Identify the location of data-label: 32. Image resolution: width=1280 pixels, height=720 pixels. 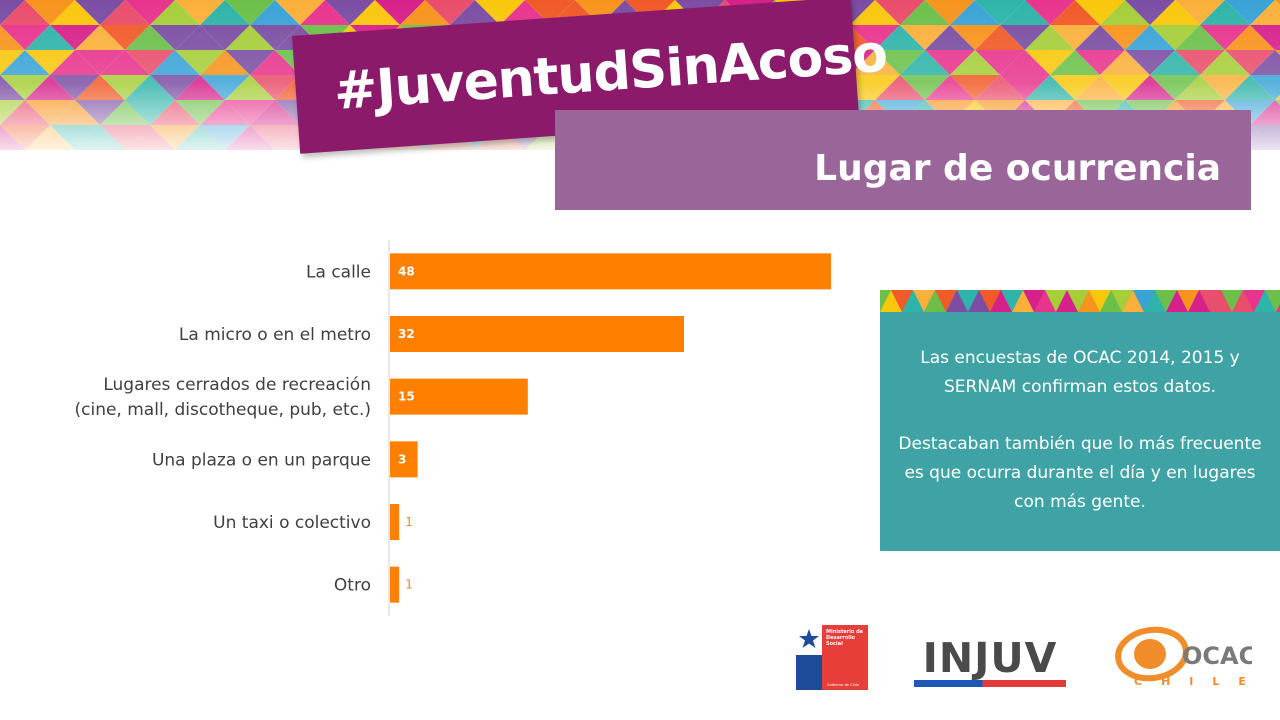
(406, 334).